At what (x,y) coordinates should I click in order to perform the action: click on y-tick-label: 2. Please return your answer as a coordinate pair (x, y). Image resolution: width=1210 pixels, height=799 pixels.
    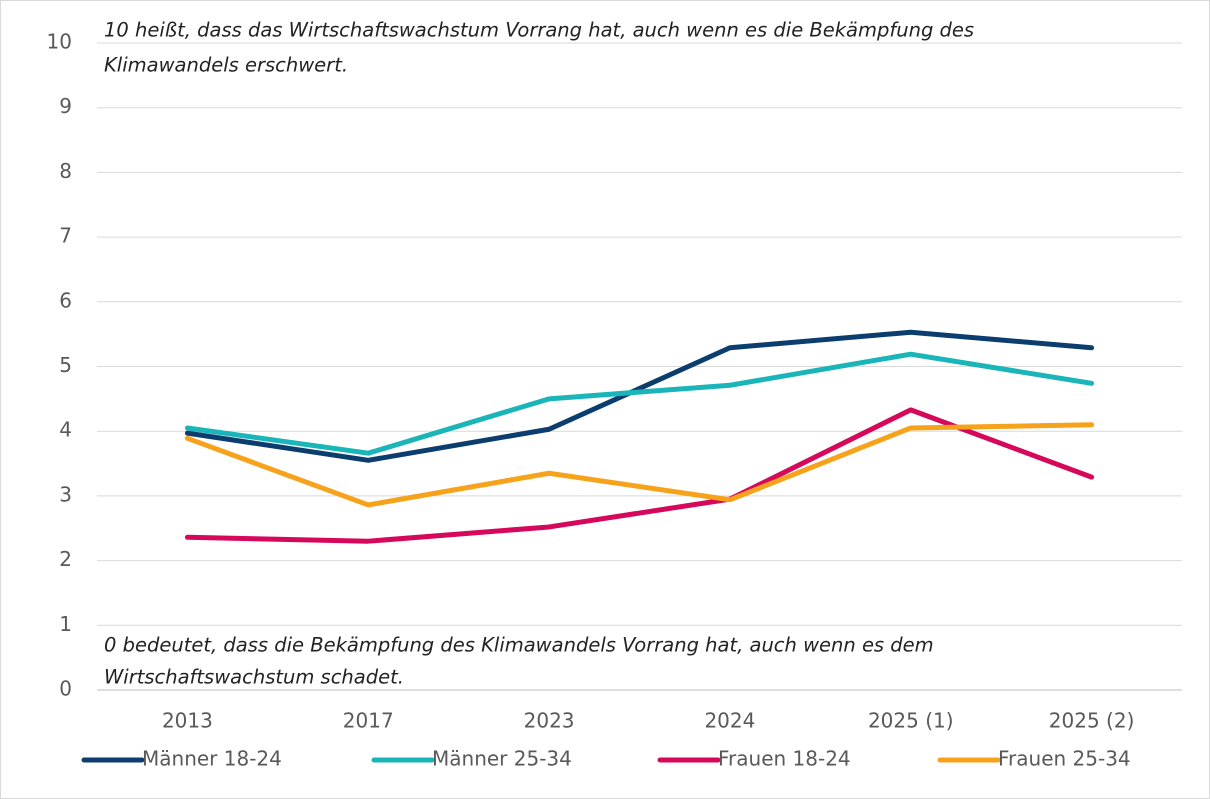
    Looking at the image, I should click on (65, 559).